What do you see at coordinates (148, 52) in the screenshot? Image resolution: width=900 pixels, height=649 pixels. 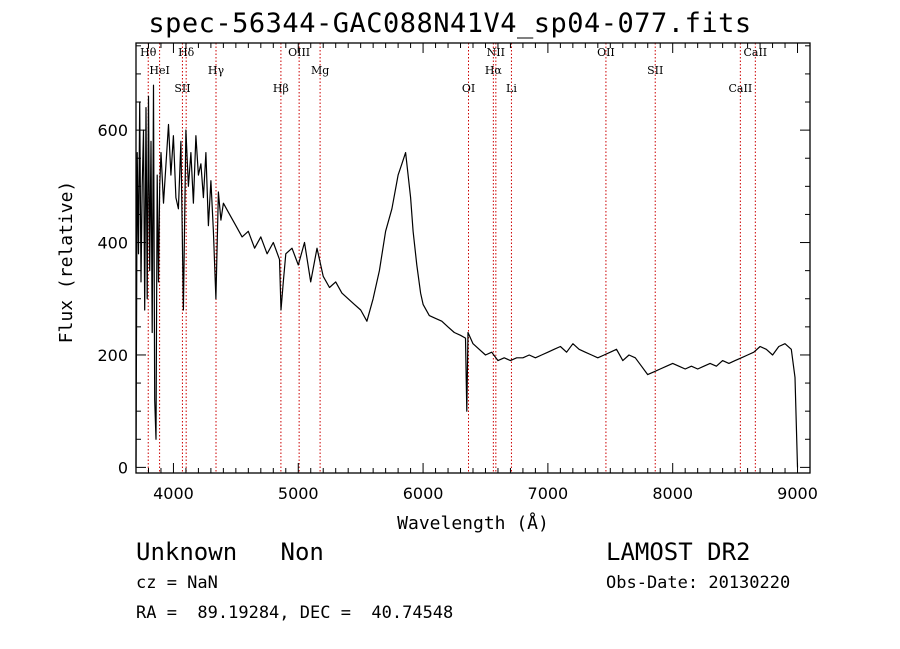 I see `line-marker-label: Hθ` at bounding box center [148, 52].